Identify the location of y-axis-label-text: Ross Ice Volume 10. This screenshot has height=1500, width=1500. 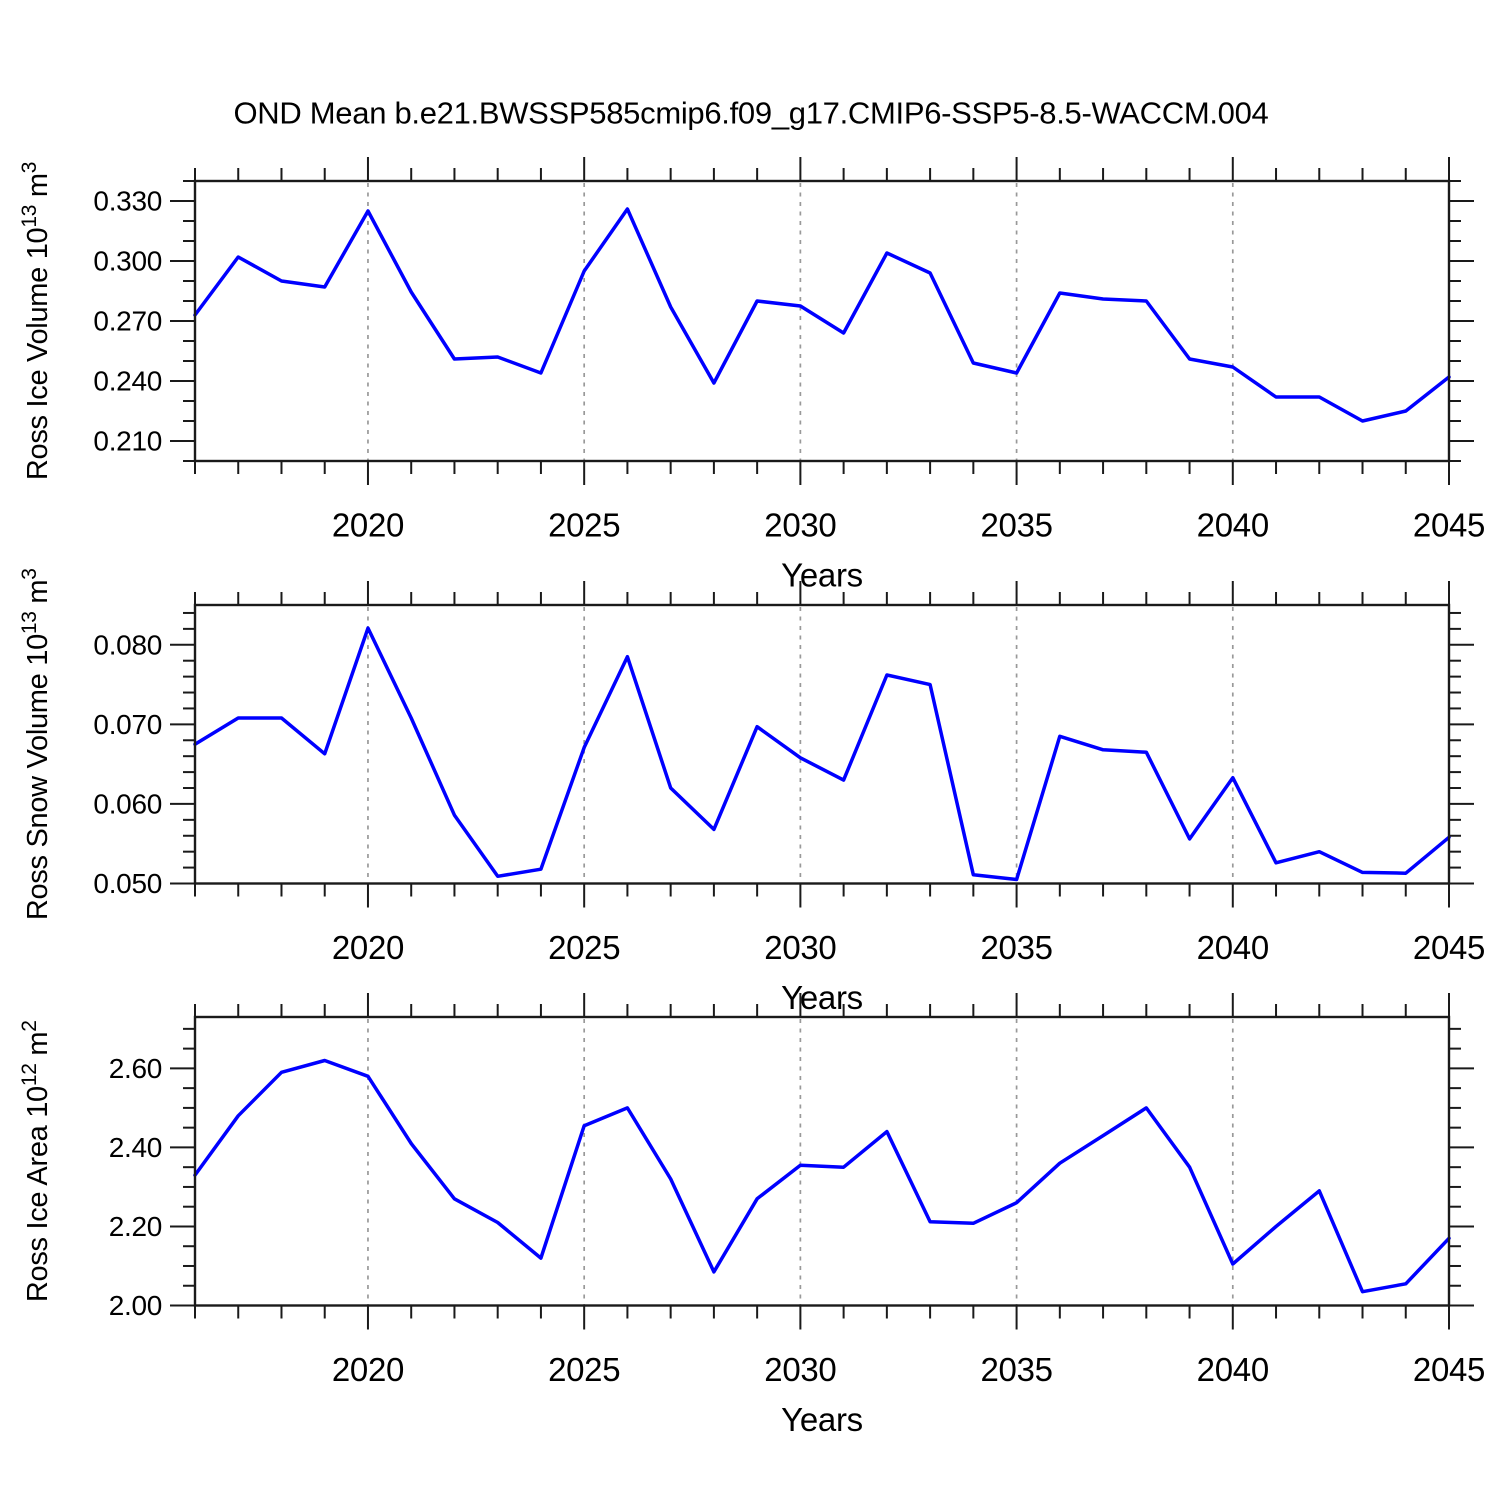
(38, 354).